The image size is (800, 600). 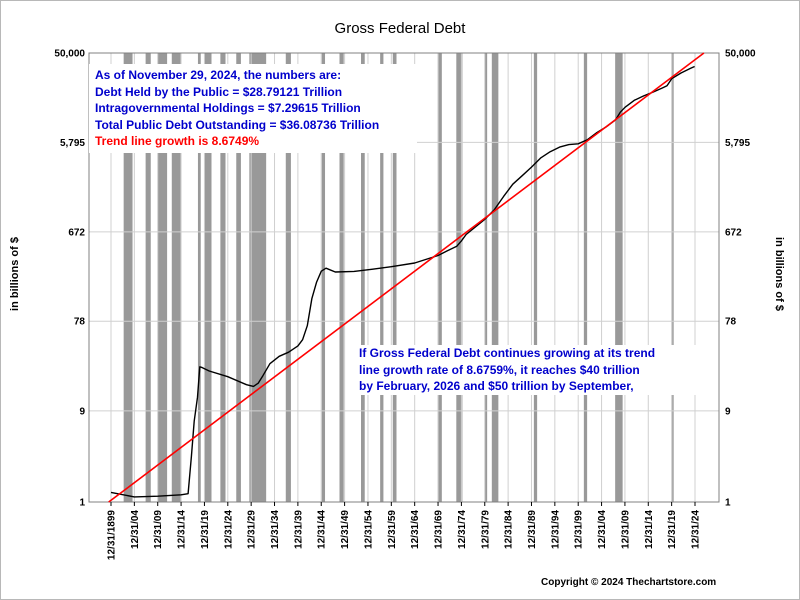 I want to click on x-tick-label: 12/31/89, so click(x=532, y=529).